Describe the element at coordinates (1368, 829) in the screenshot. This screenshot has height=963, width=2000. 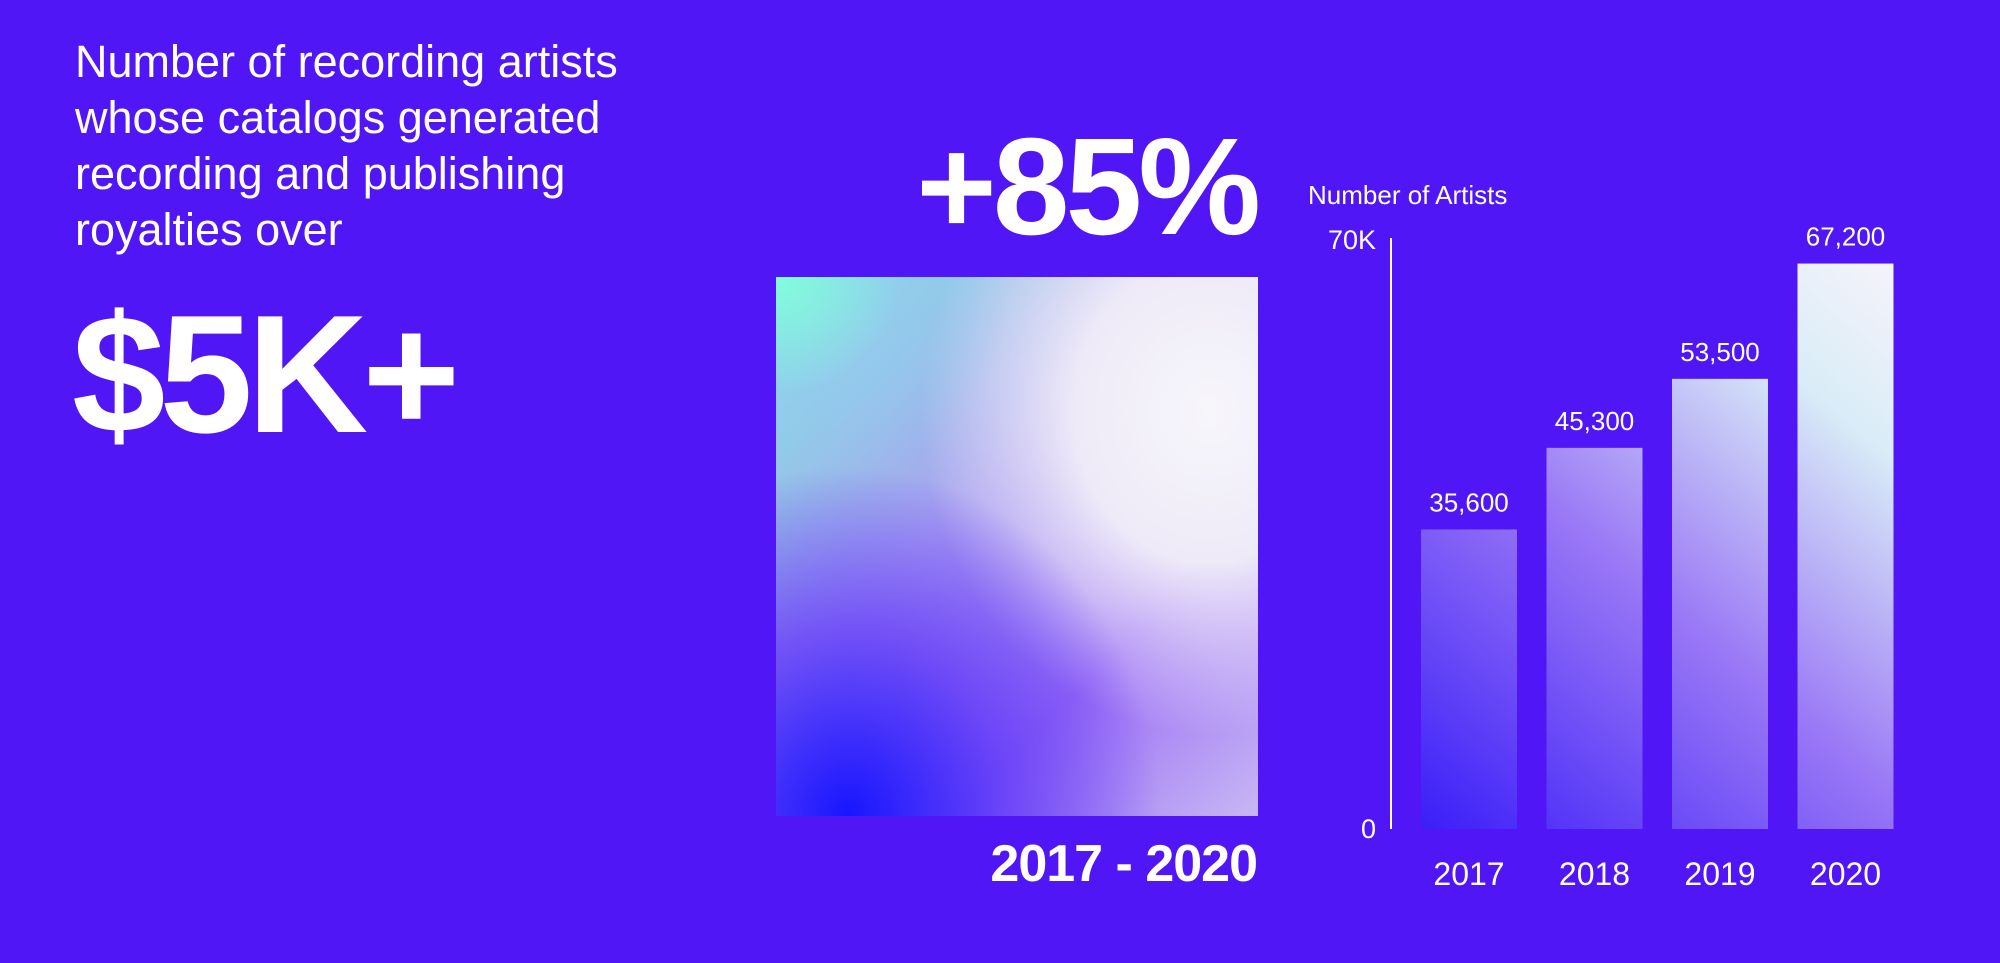
I see `y-tick-label: 0` at that location.